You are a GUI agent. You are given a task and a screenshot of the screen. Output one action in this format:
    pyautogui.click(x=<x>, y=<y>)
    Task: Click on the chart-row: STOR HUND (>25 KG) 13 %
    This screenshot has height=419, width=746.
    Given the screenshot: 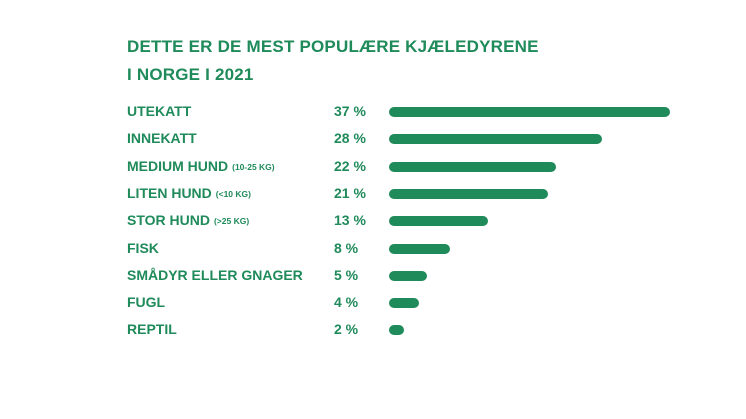 What is the action you would take?
    pyautogui.click(x=373, y=220)
    